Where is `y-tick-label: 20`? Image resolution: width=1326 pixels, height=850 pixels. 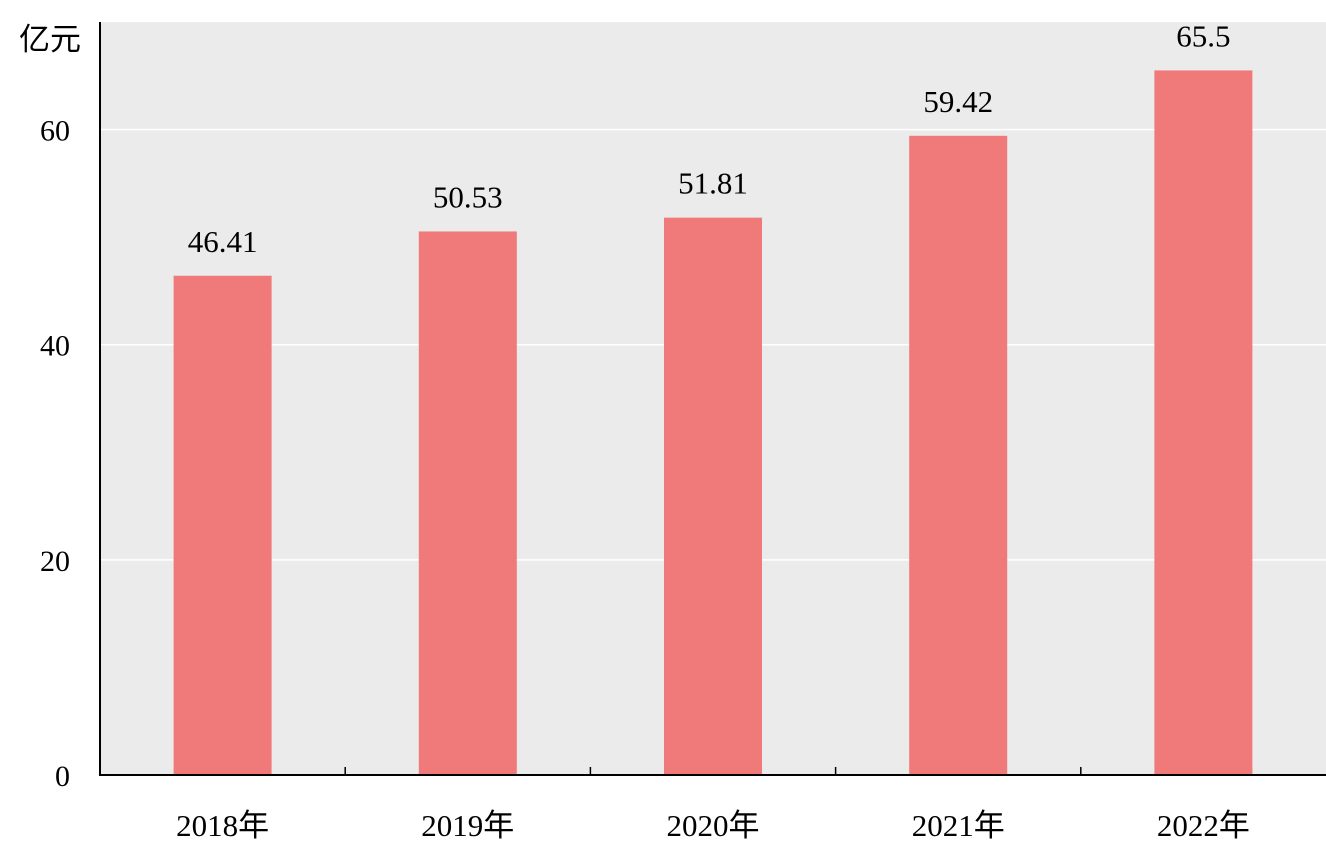
y-tick-label: 20 is located at coordinates (55, 561).